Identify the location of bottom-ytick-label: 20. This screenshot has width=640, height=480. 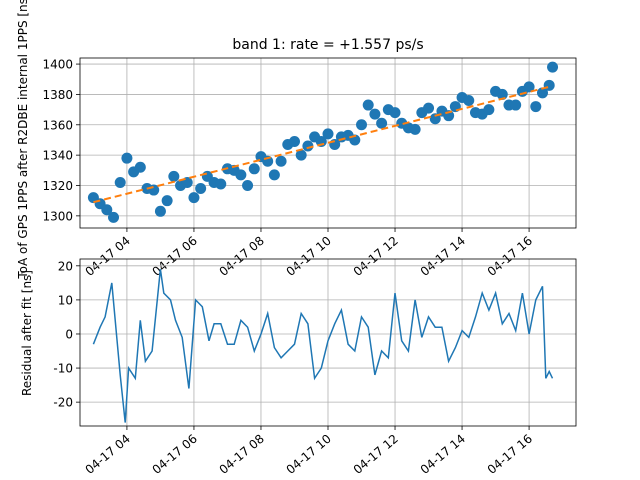
(65, 266).